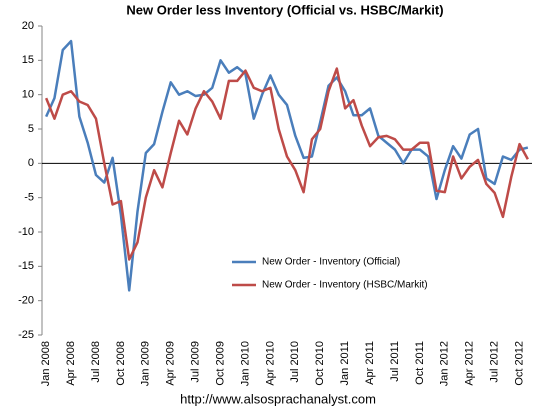  Describe the element at coordinates (445, 363) in the screenshot. I see `x-tick-label: Jan 2012` at that location.